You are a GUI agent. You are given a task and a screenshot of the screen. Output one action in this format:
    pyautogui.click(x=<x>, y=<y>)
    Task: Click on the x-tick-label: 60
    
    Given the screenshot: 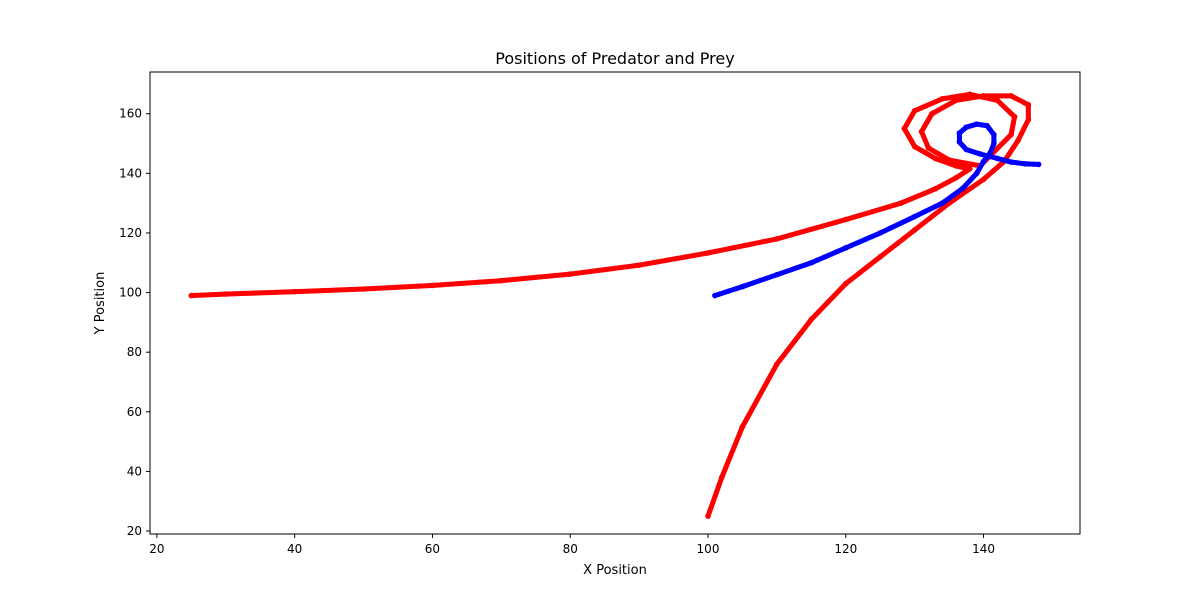 What is the action you would take?
    pyautogui.click(x=432, y=549)
    